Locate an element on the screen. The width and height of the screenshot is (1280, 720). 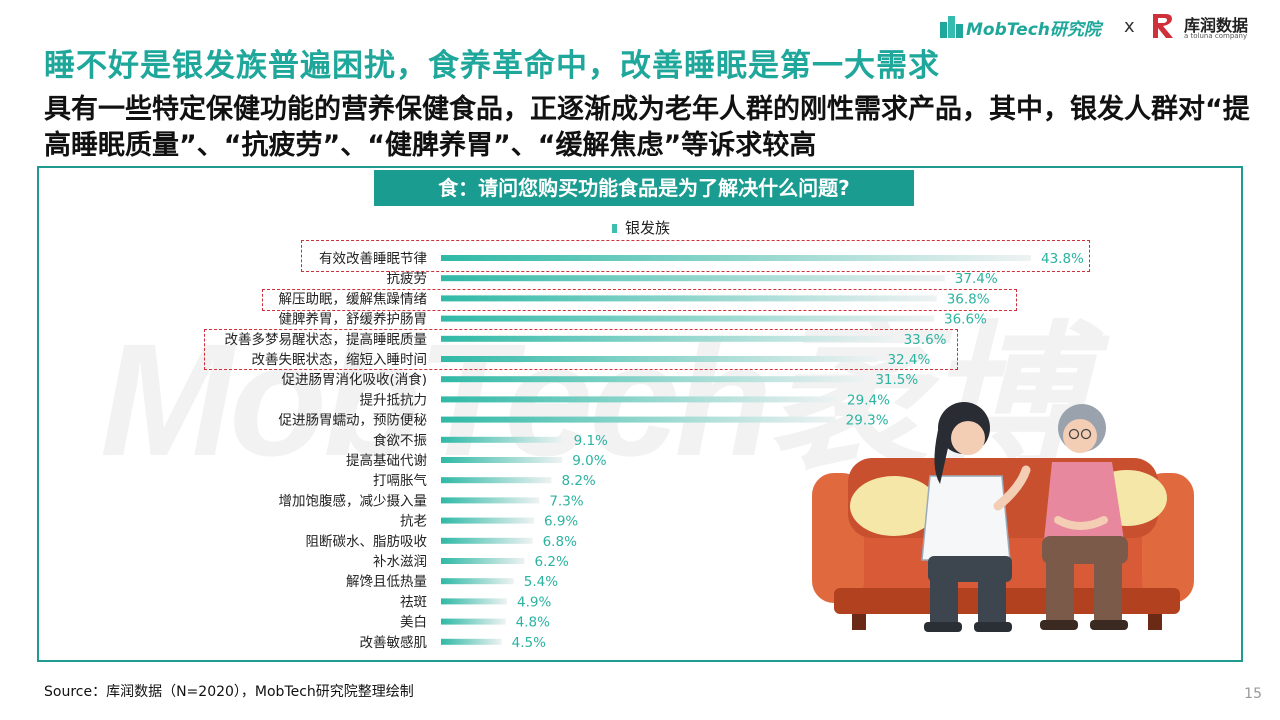
category-label: 增加饱腹感，减少摄入量 is located at coordinates (353, 500).